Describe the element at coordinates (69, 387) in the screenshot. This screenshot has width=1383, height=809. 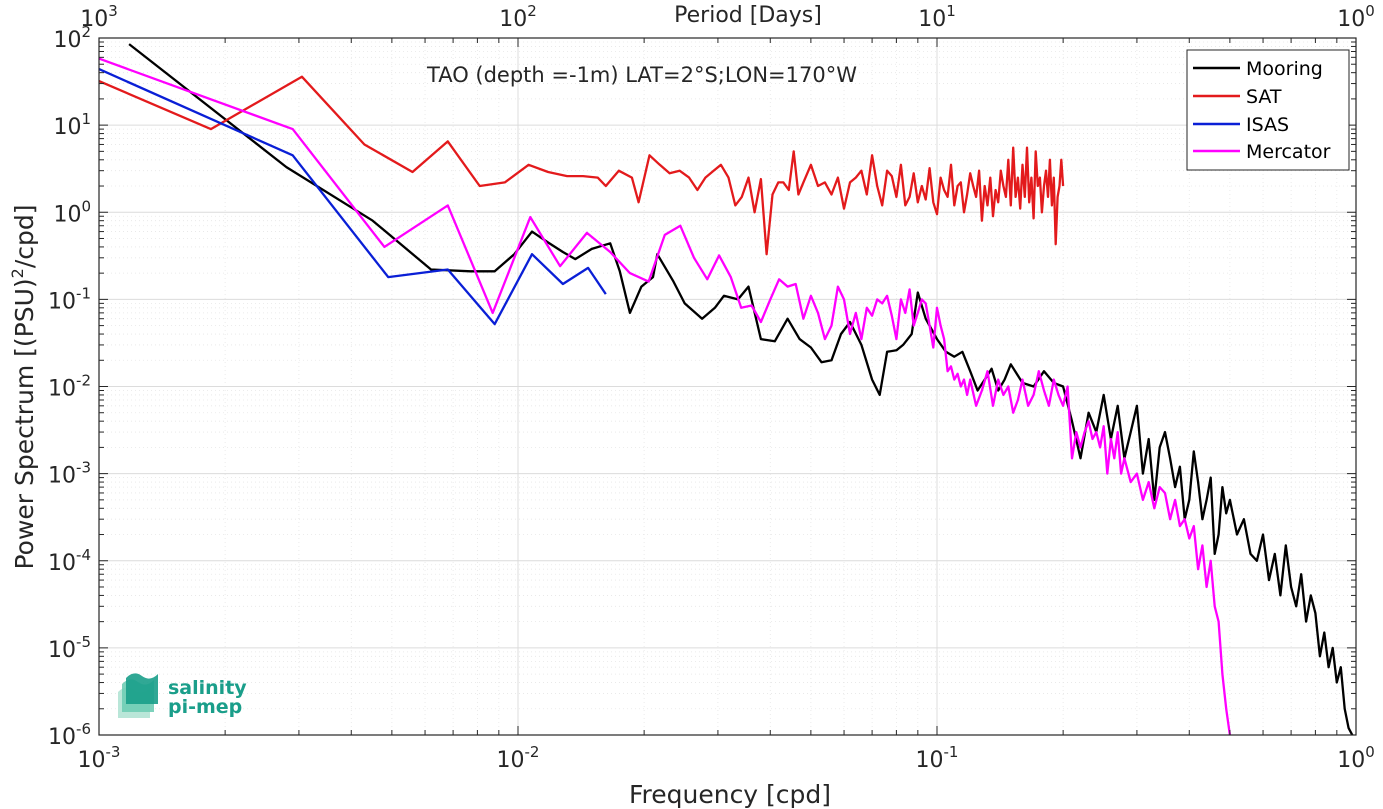
I see `y-tick-label: 10⁻²` at that location.